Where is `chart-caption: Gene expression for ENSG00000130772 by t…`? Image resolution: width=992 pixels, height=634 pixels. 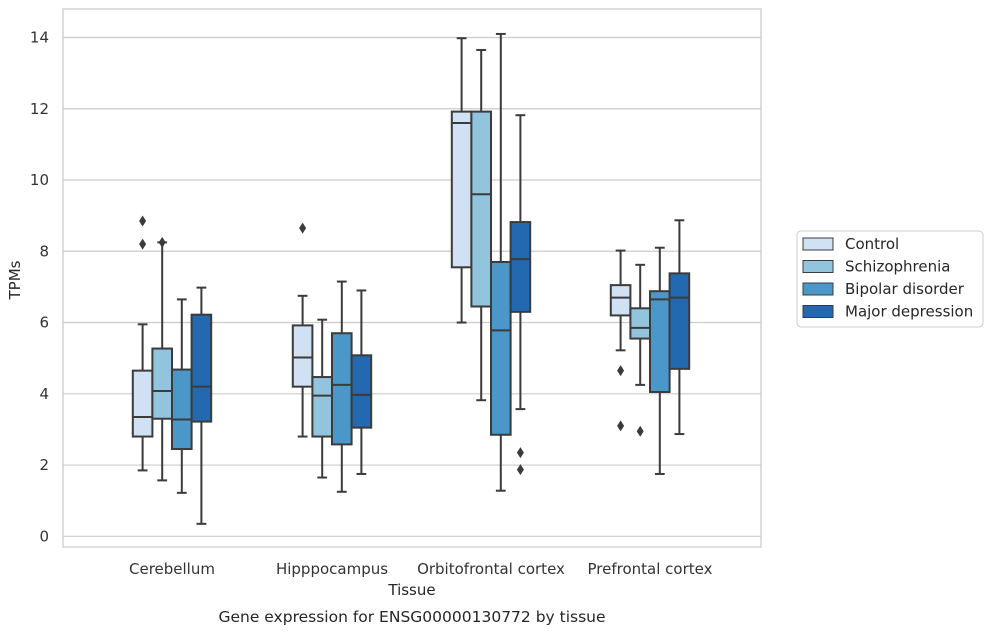 chart-caption: Gene expression for ENSG00000130772 by t… is located at coordinates (411, 617).